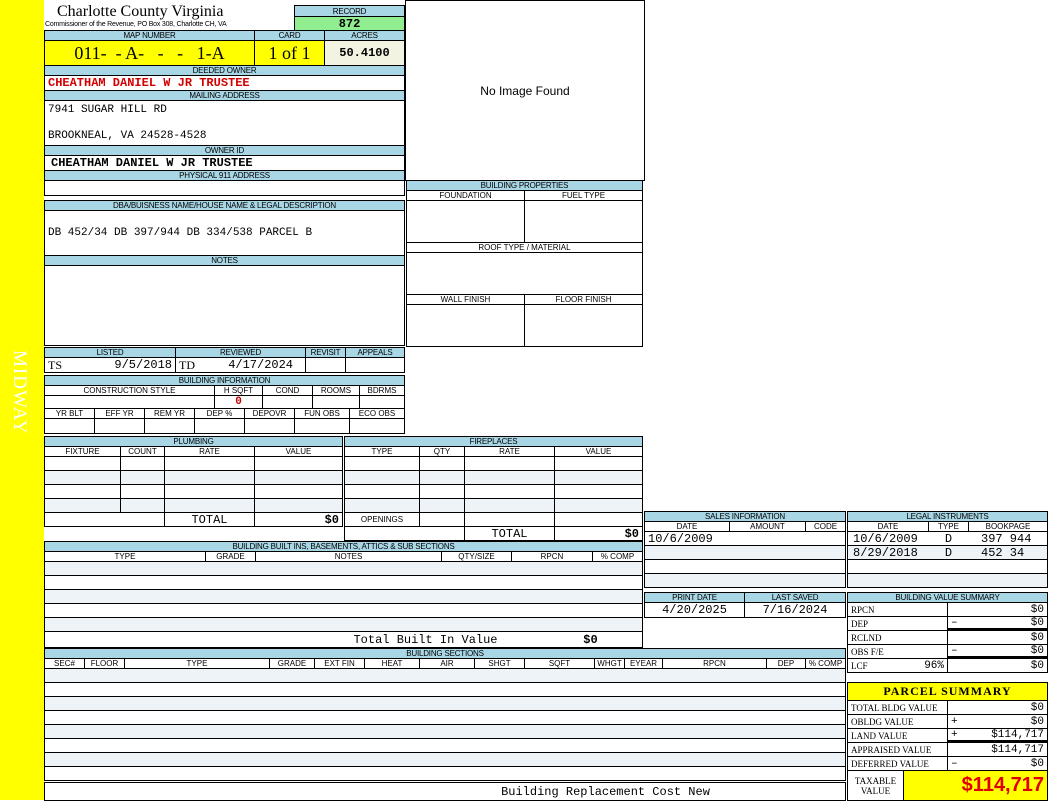 The width and height of the screenshot is (1050, 801). Describe the element at coordinates (238, 402) in the screenshot. I see `building-info-value: 0` at that location.